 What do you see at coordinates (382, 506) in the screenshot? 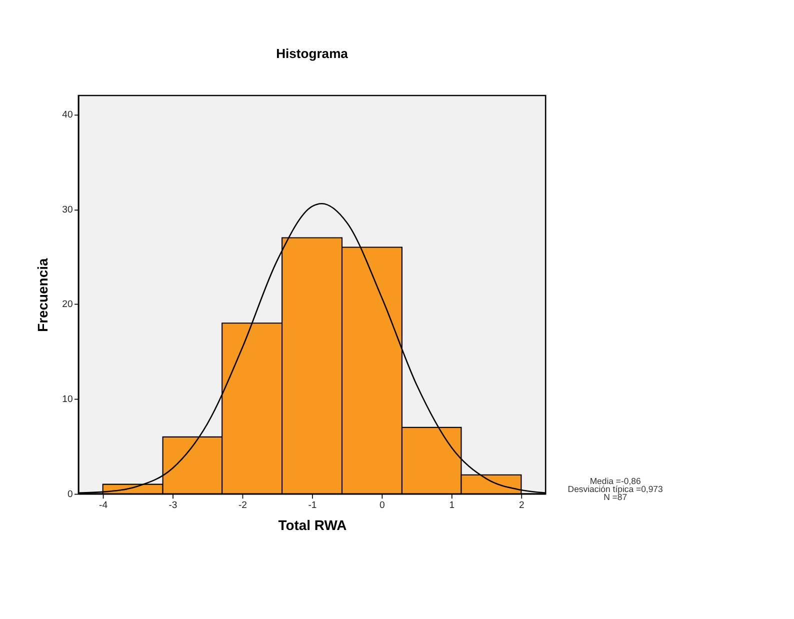
I see `x-tick-label: 0` at bounding box center [382, 506].